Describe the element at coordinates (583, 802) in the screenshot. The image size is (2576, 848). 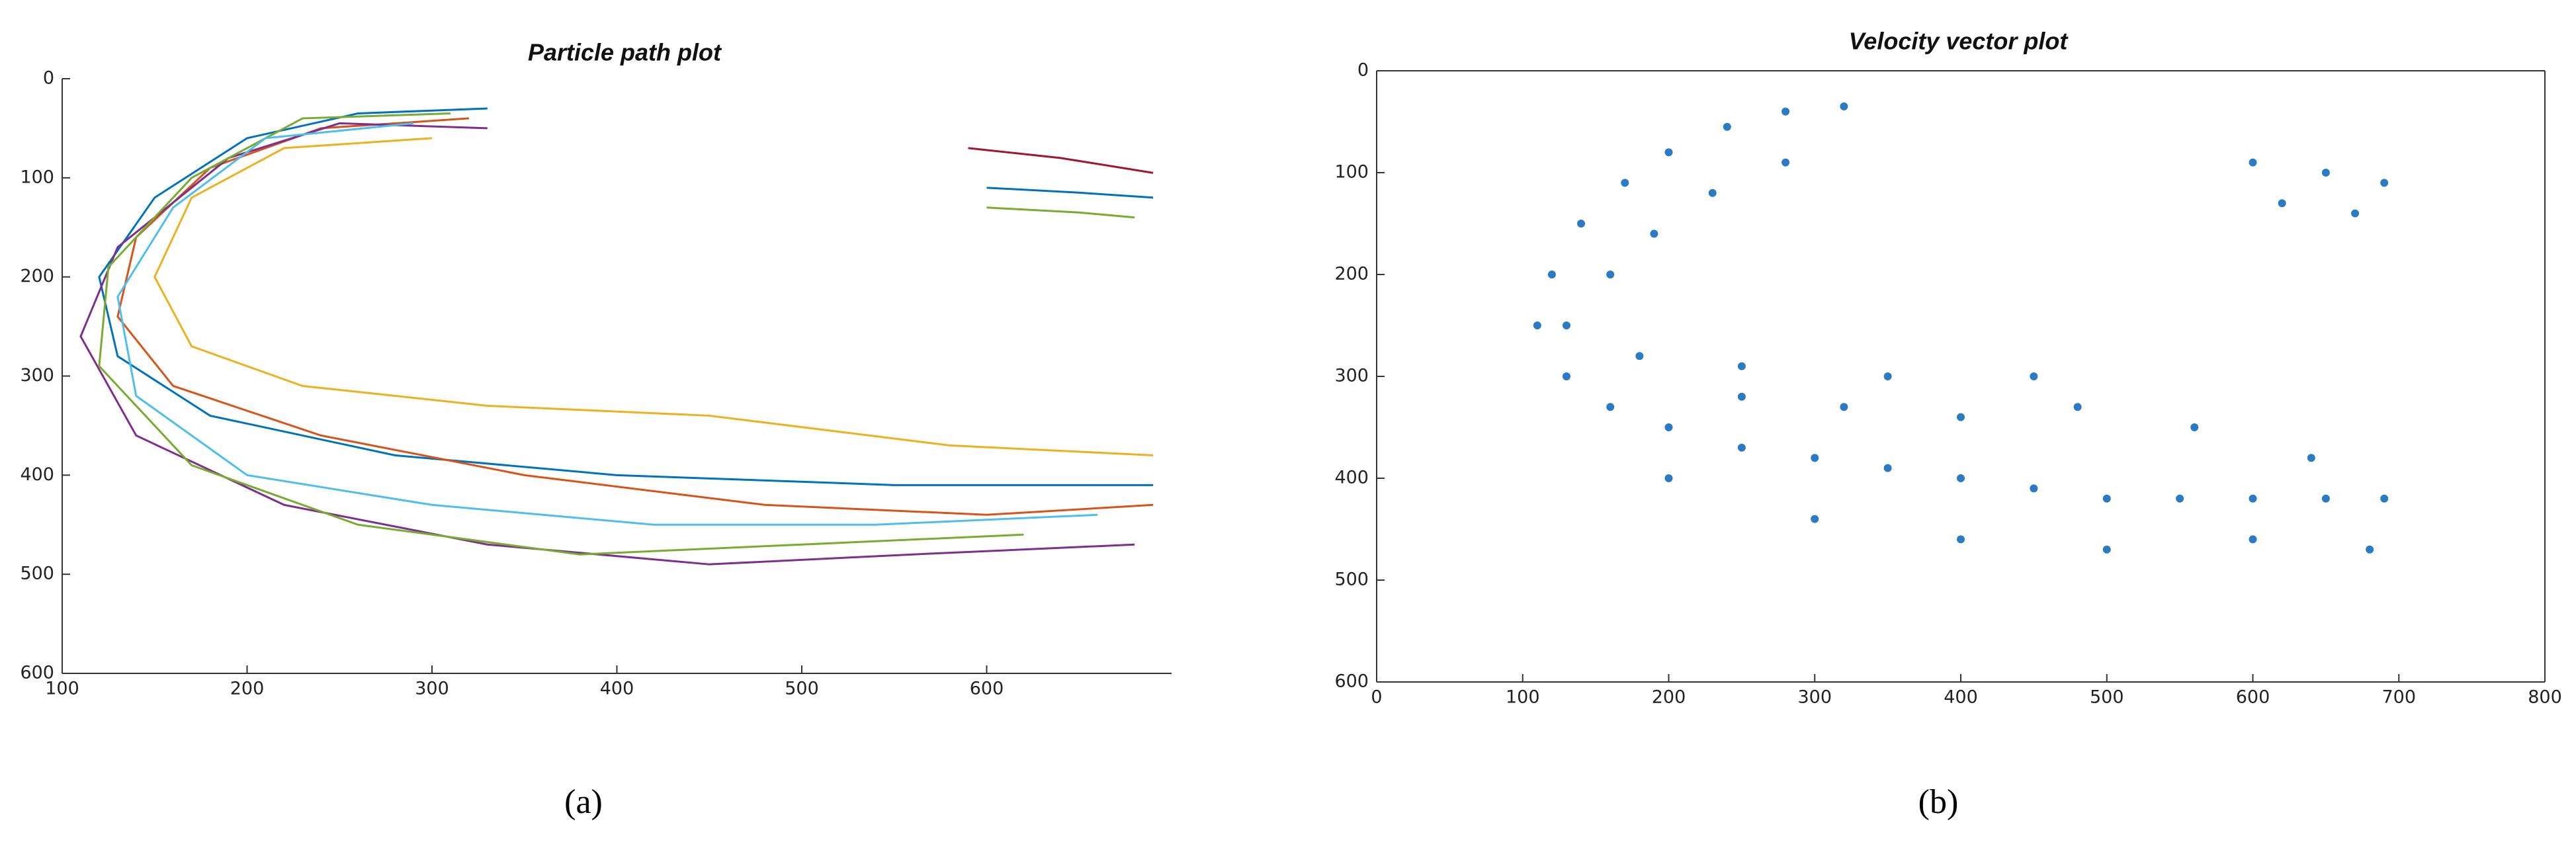
I see `caption: (a)` at that location.